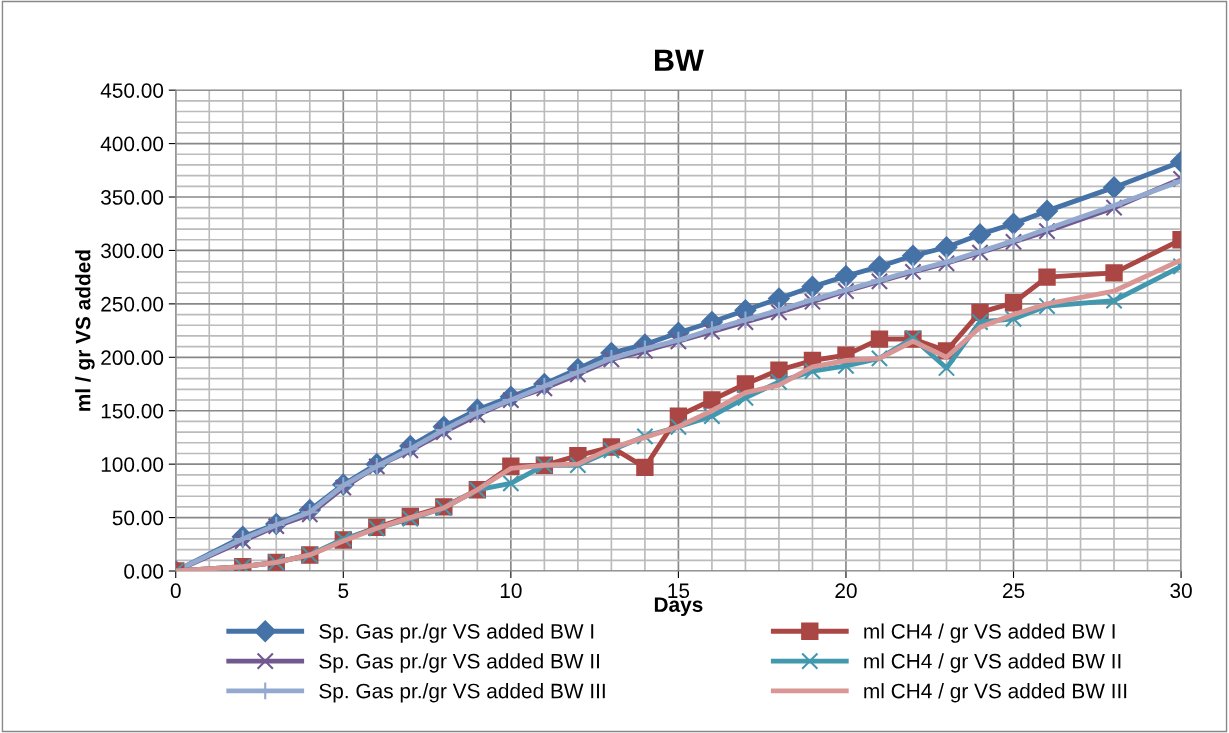 Image resolution: width=1229 pixels, height=733 pixels. Describe the element at coordinates (846, 591) in the screenshot. I see `x-tick-label: 20` at that location.